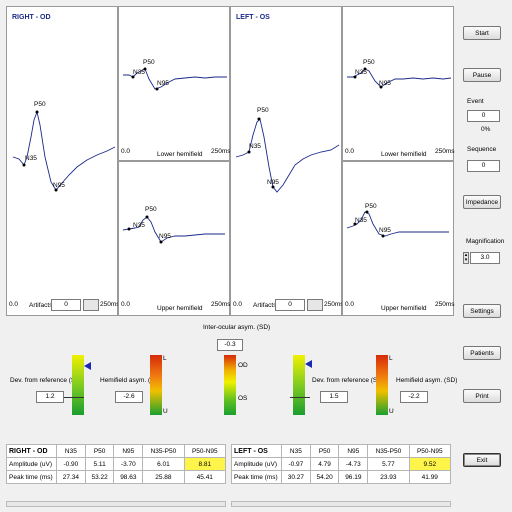 The image size is (512, 512). I want to click on interocular-value: -0.3, so click(230, 345).